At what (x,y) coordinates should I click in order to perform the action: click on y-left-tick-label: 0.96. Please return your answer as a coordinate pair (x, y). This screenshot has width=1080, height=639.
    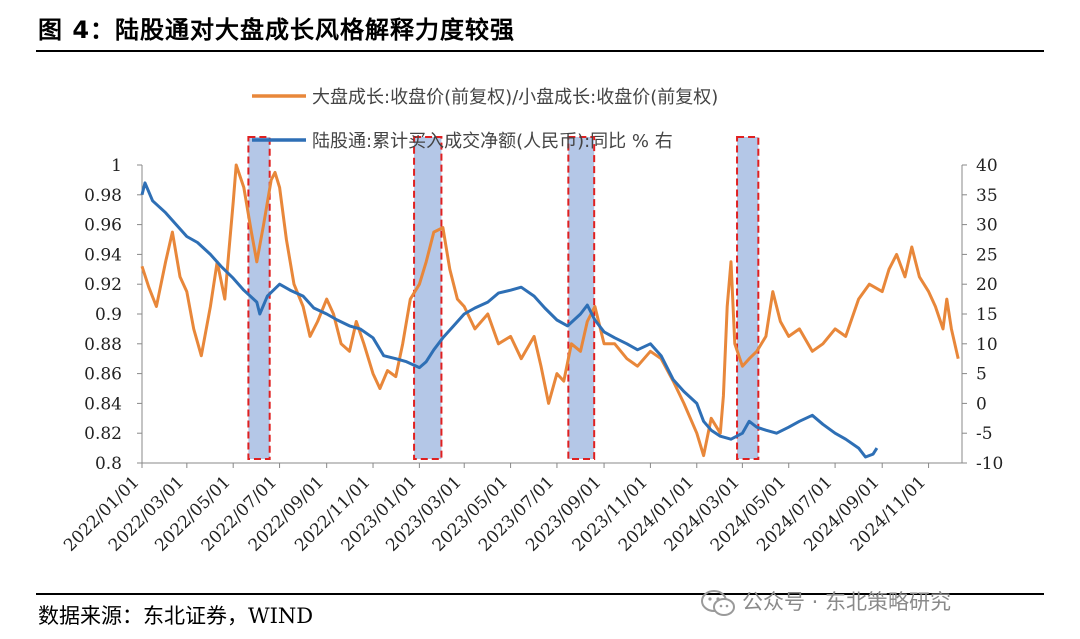
    Looking at the image, I should click on (103, 226).